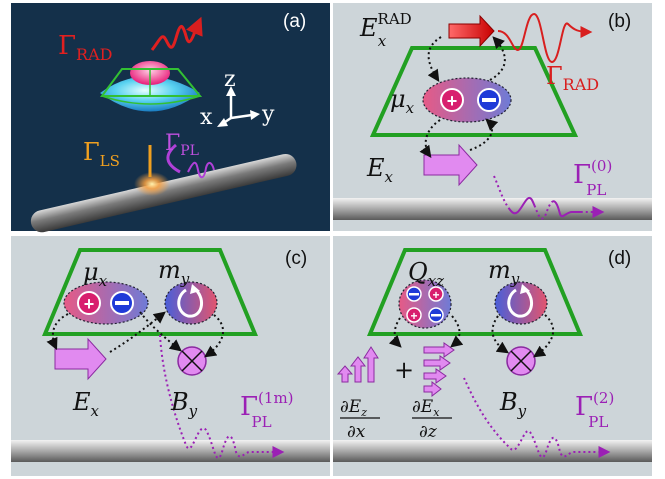 This screenshot has height=479, width=665. I want to click on coupling-arrow-d2, so click(457, 331).